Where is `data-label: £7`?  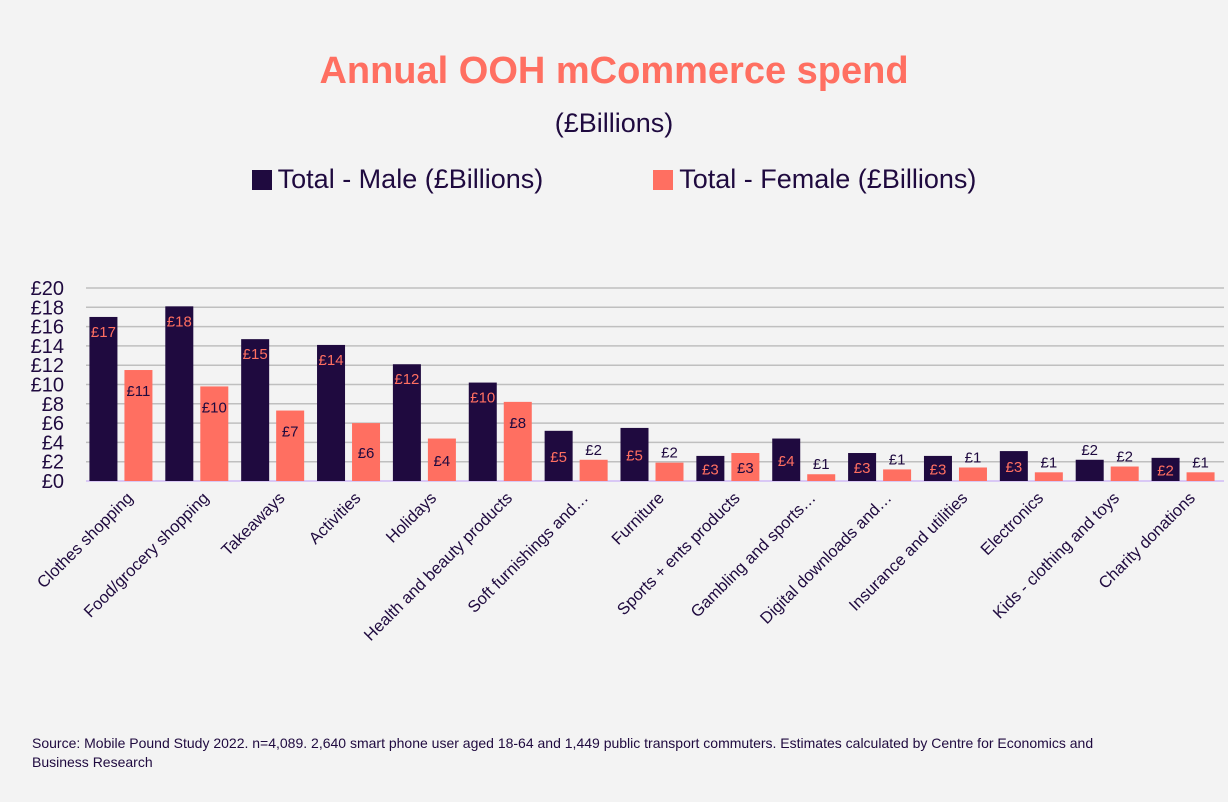
data-label: £7 is located at coordinates (290, 432).